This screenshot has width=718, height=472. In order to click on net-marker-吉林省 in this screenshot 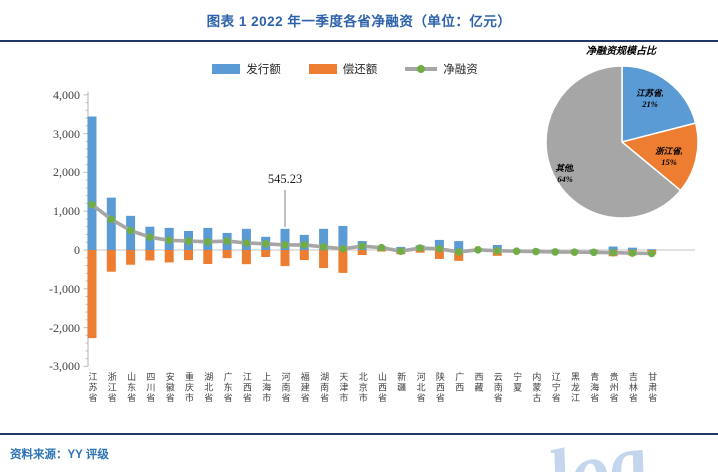, I will do `click(632, 253)`.